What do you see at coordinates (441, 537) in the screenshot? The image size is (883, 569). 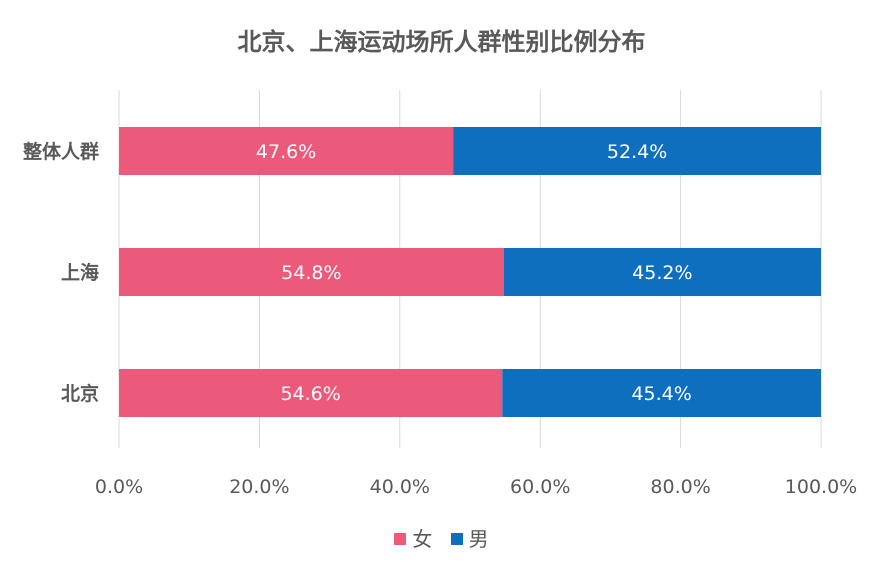 I see `legend: 女 男` at bounding box center [441, 537].